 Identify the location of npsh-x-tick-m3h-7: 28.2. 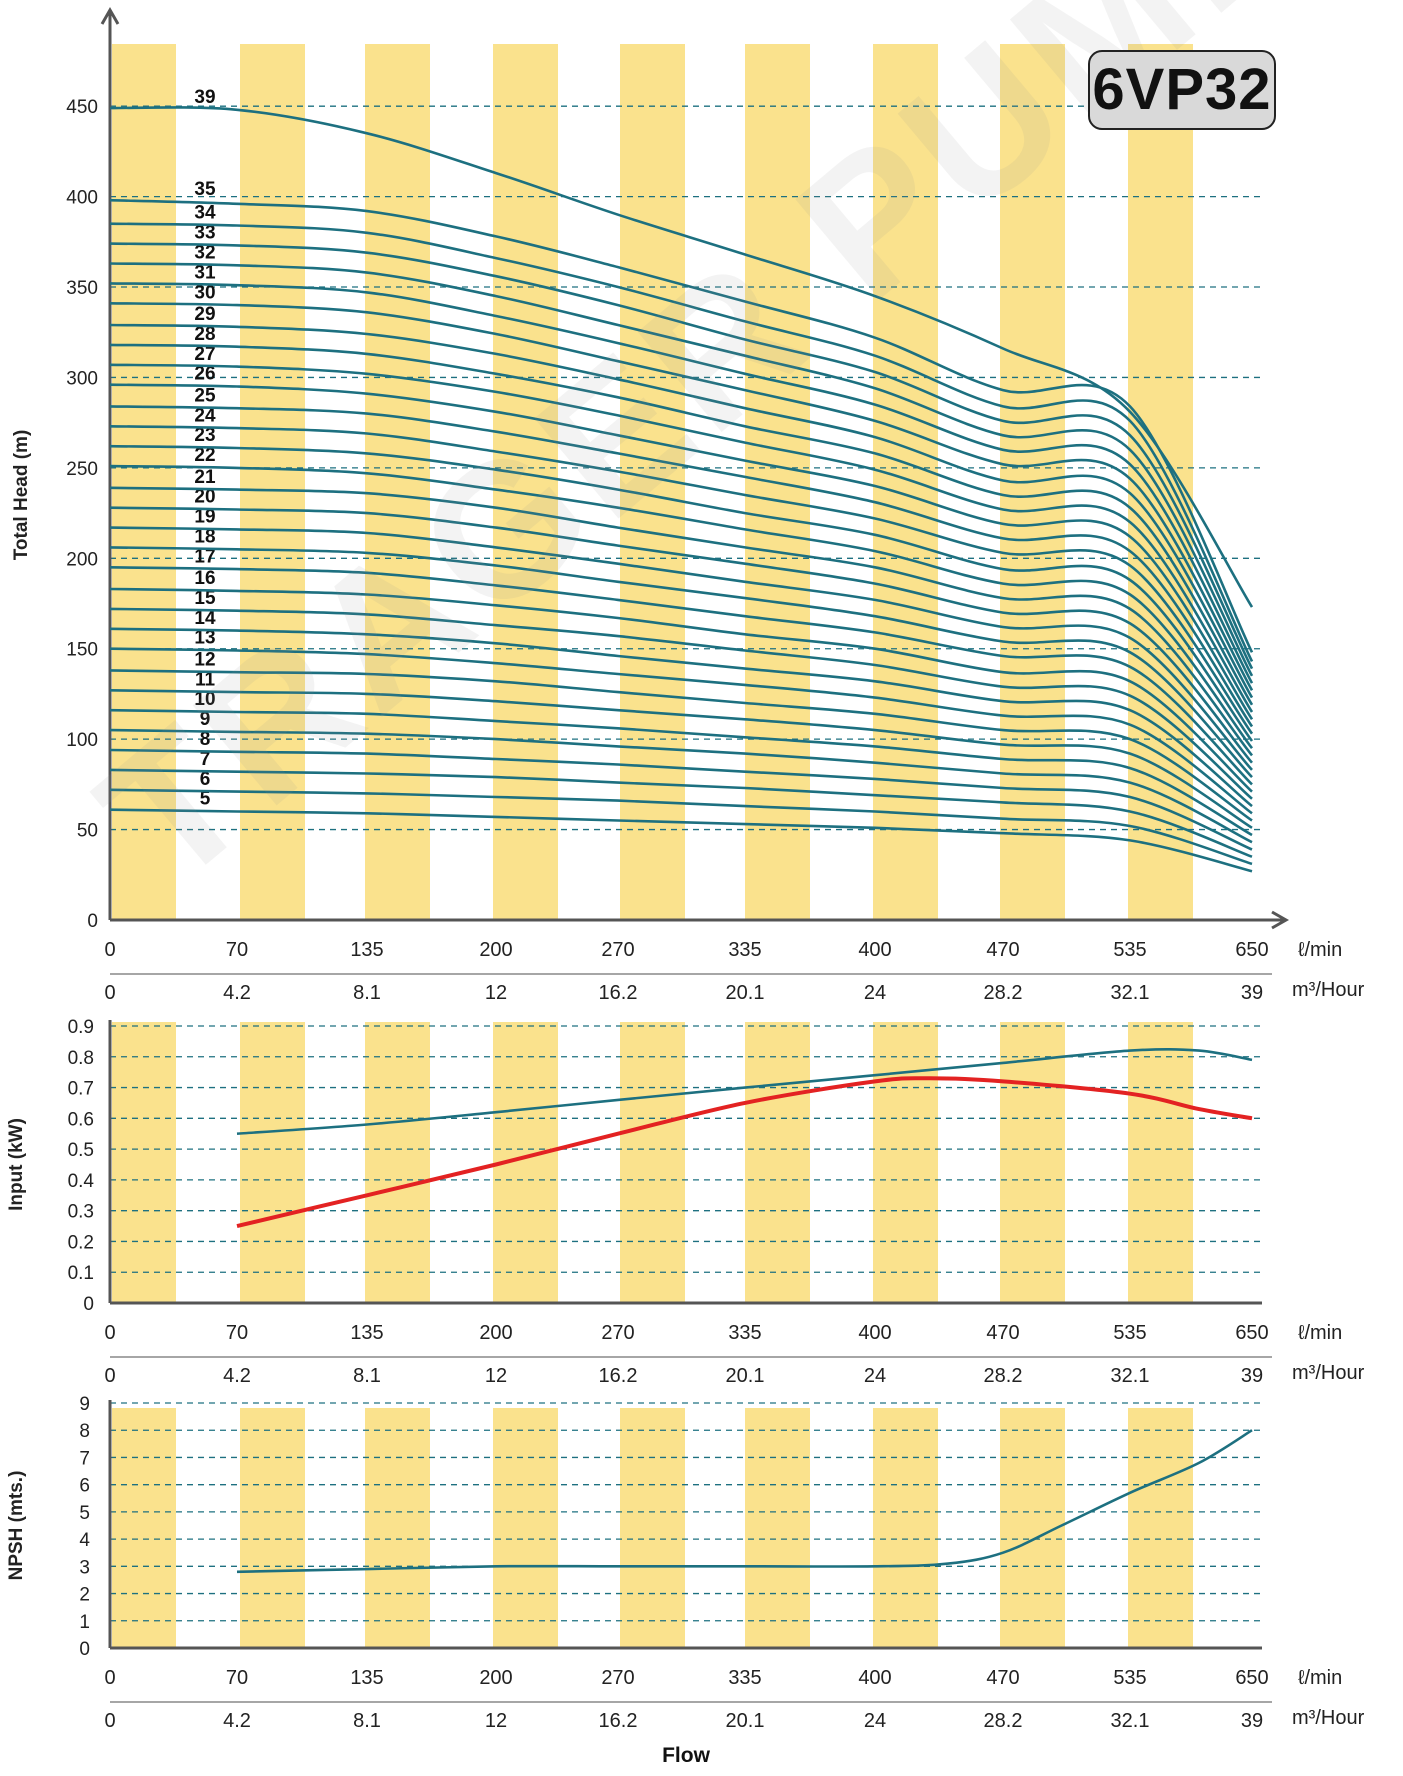
(1003, 1721).